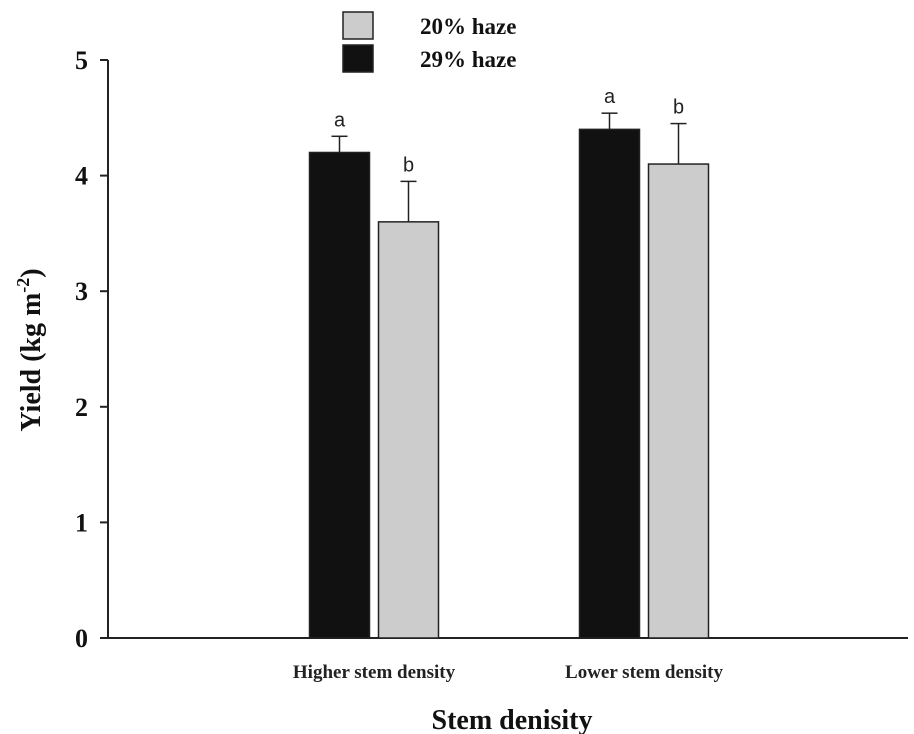 This screenshot has width=914, height=734. I want to click on x-tick-label: Higher stem density, so click(374, 672).